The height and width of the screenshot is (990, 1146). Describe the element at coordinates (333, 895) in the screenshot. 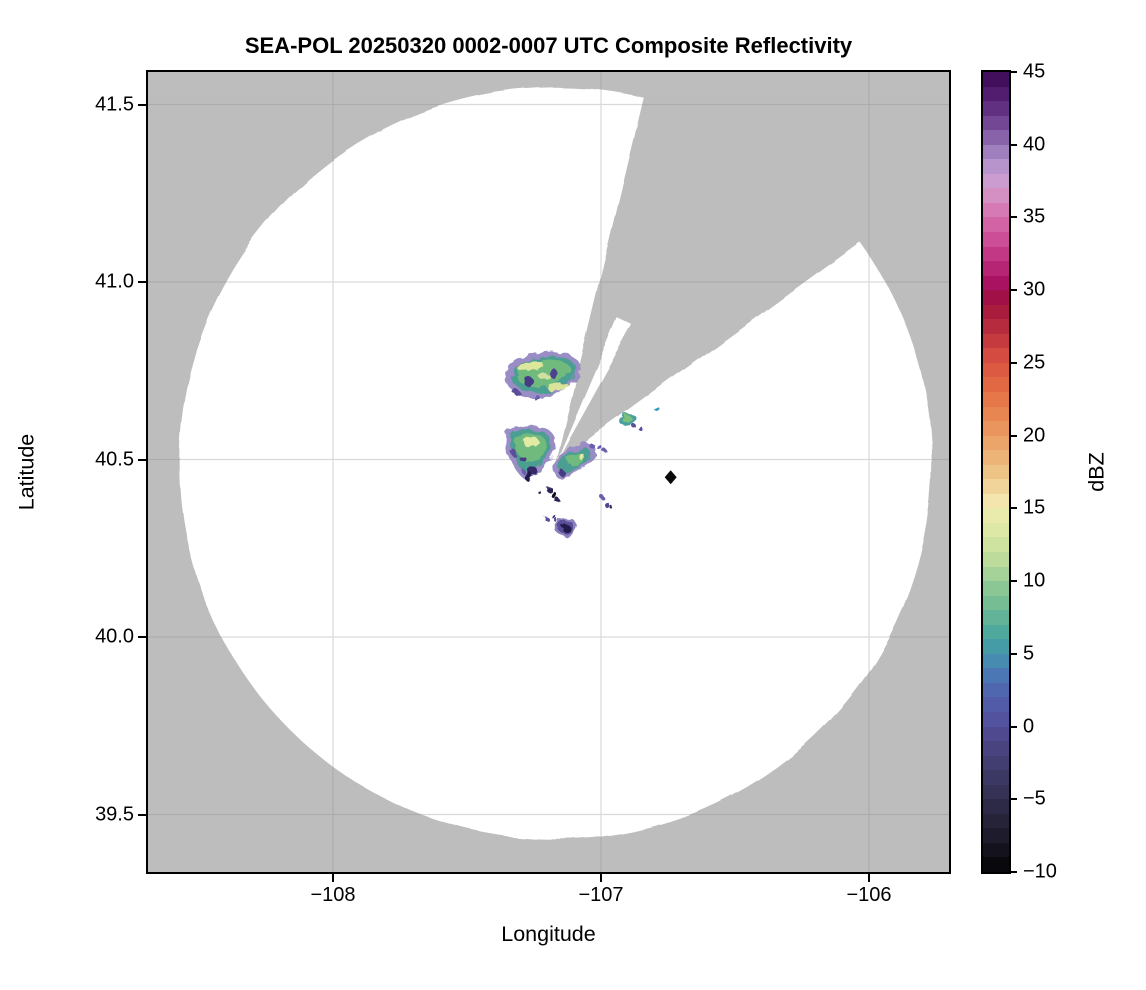

I see `x-tick-label: −108` at that location.